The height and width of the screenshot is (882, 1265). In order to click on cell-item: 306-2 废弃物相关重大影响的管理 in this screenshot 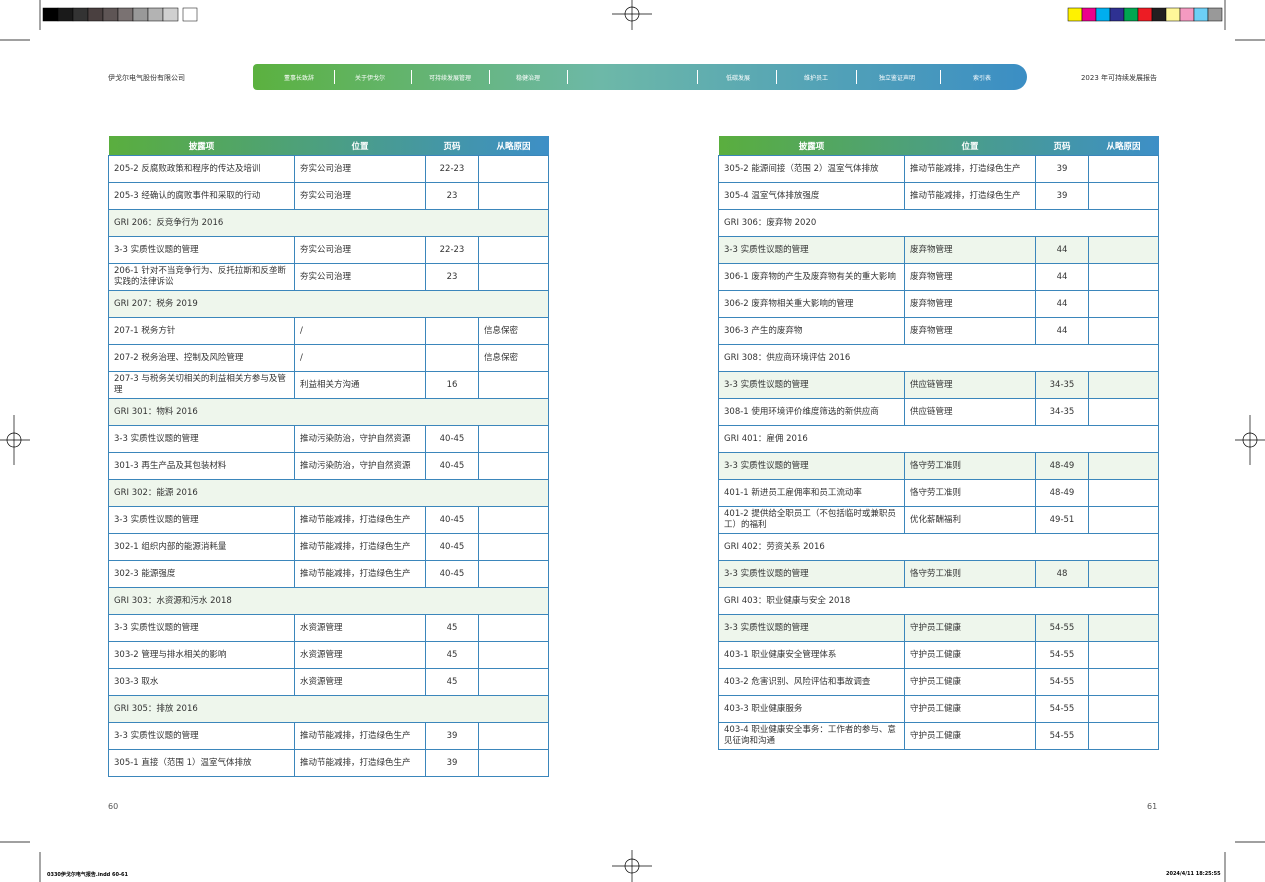, I will do `click(811, 304)`.